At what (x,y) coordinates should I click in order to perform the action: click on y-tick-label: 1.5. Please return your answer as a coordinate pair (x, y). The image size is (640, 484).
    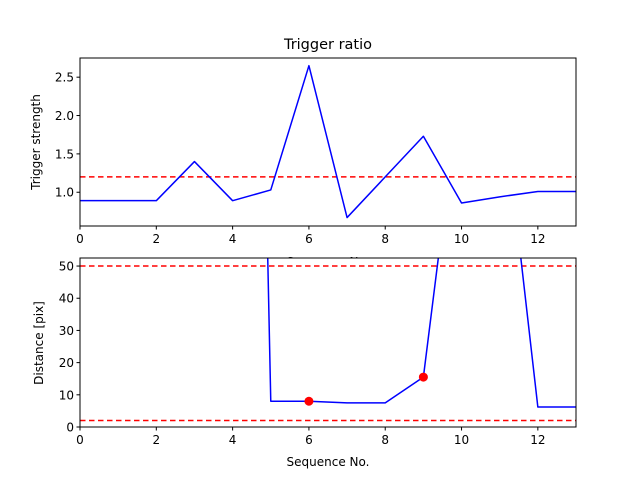
    Looking at the image, I should click on (64, 154).